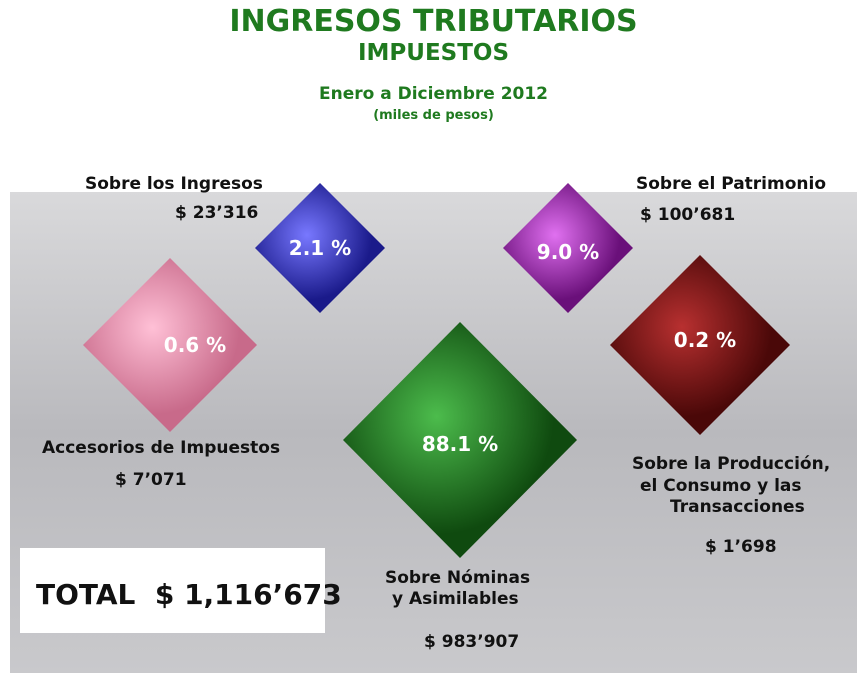  What do you see at coordinates (433, 115) in the screenshot?
I see `units: (miles de pesos)` at bounding box center [433, 115].